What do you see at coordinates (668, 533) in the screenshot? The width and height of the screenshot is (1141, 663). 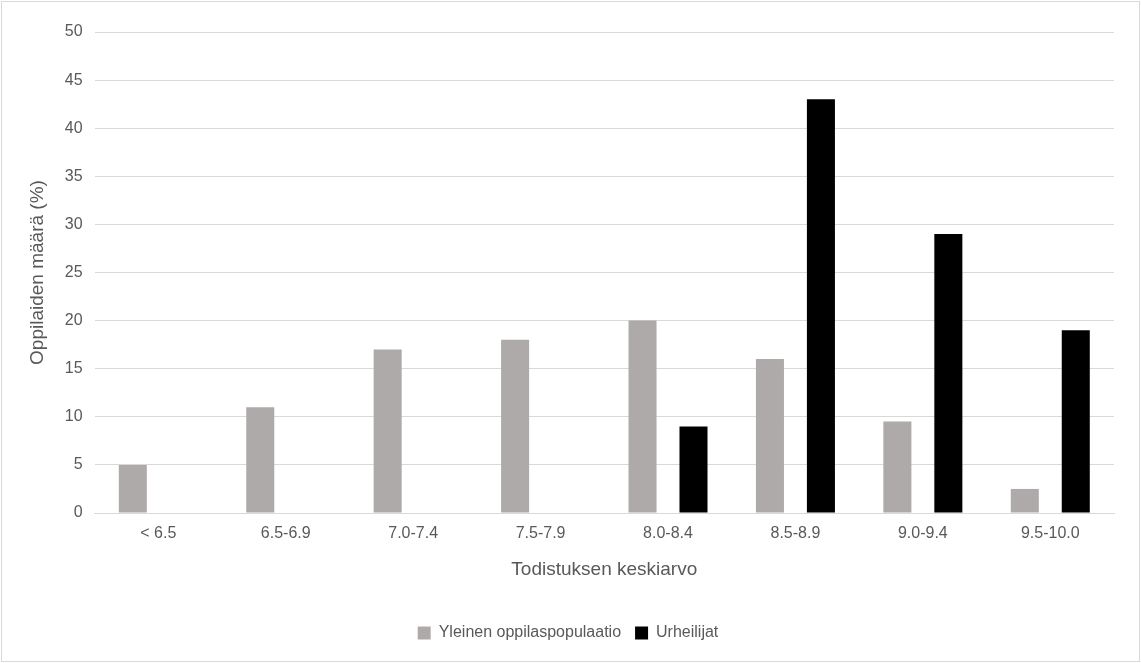 I see `x-tick-label: 8.0-8.4` at bounding box center [668, 533].